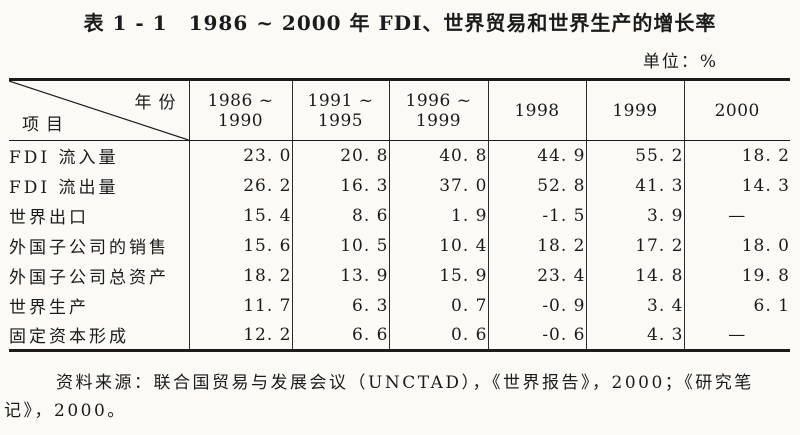 Image resolution: width=800 pixels, height=435 pixels. I want to click on value-cell: 11. 7, so click(241, 305).